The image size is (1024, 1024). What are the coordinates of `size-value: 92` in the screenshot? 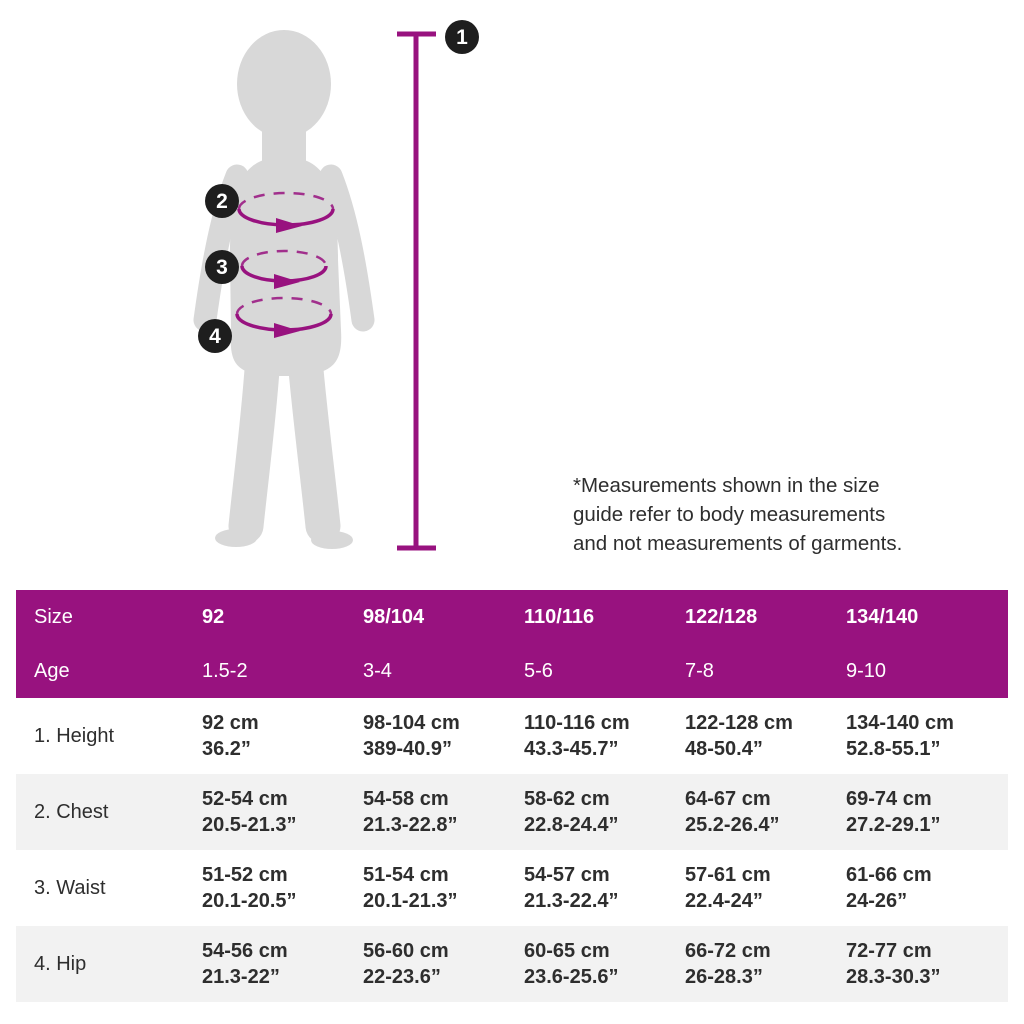 It's located at (213, 616).